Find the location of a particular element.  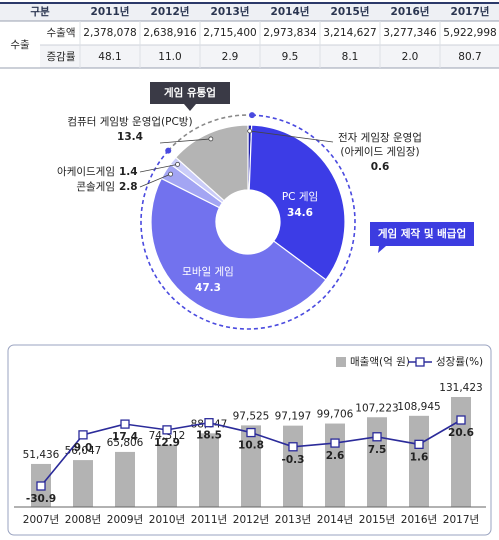

x-tick-label: 2017년 is located at coordinates (461, 520).